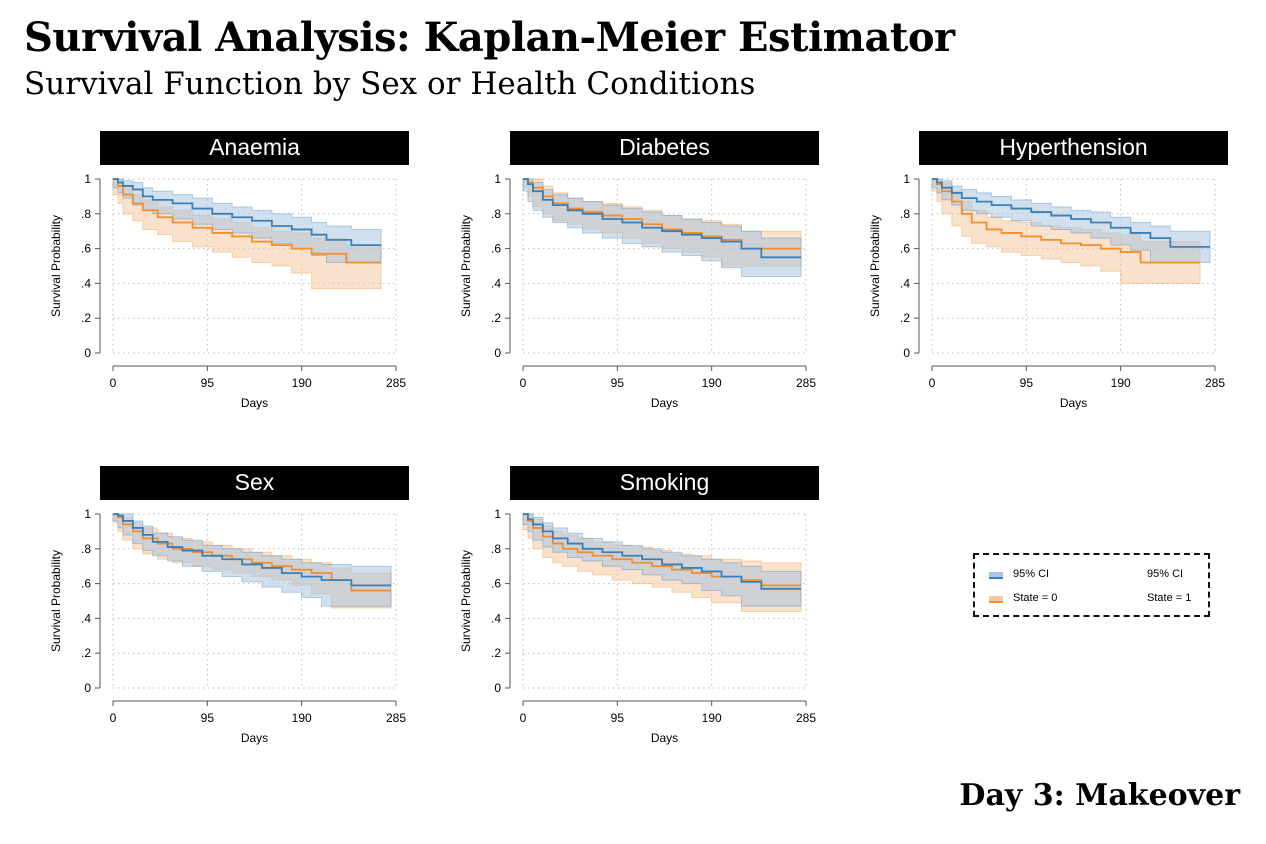 The height and width of the screenshot is (844, 1266). Describe the element at coordinates (1035, 598) in the screenshot. I see `legend-label-state0: State = 0` at that location.